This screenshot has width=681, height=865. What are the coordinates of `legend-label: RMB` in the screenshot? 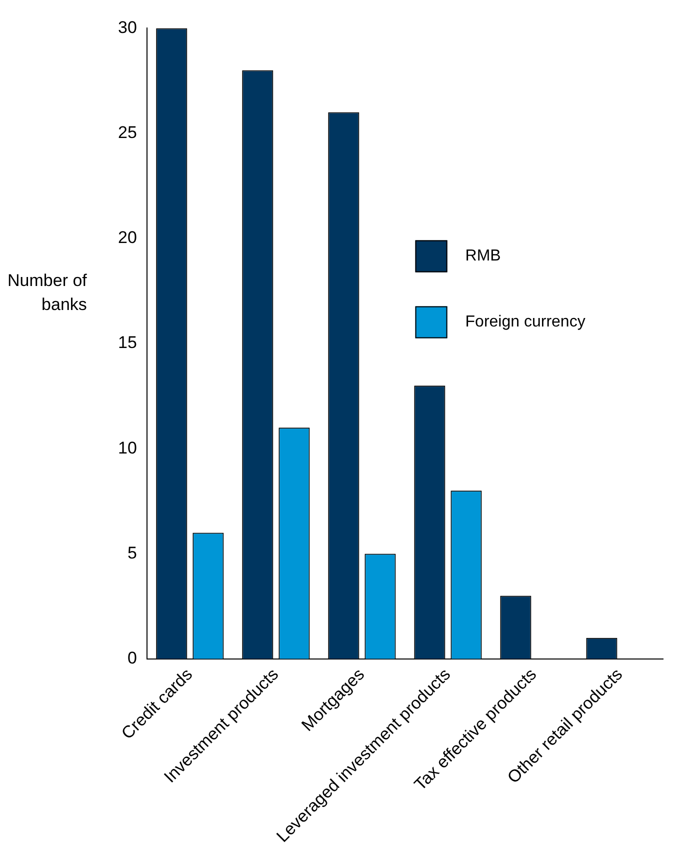 It's located at (483, 256).